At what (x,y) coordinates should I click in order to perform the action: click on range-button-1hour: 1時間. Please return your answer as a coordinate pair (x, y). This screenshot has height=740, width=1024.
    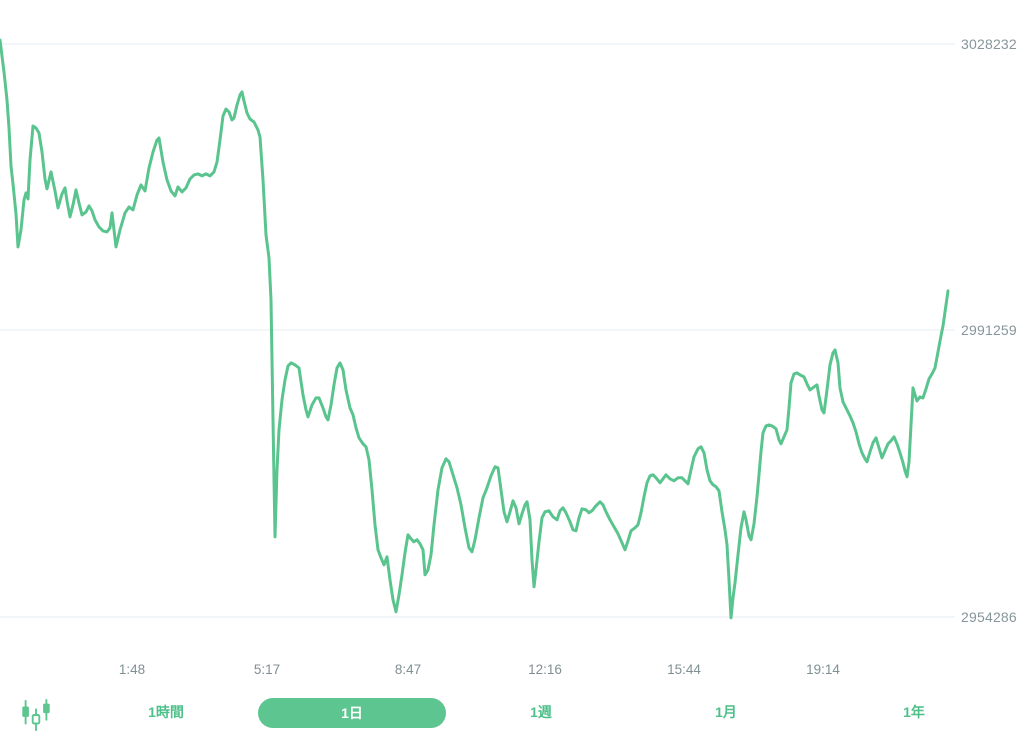
    Looking at the image, I should click on (166, 712).